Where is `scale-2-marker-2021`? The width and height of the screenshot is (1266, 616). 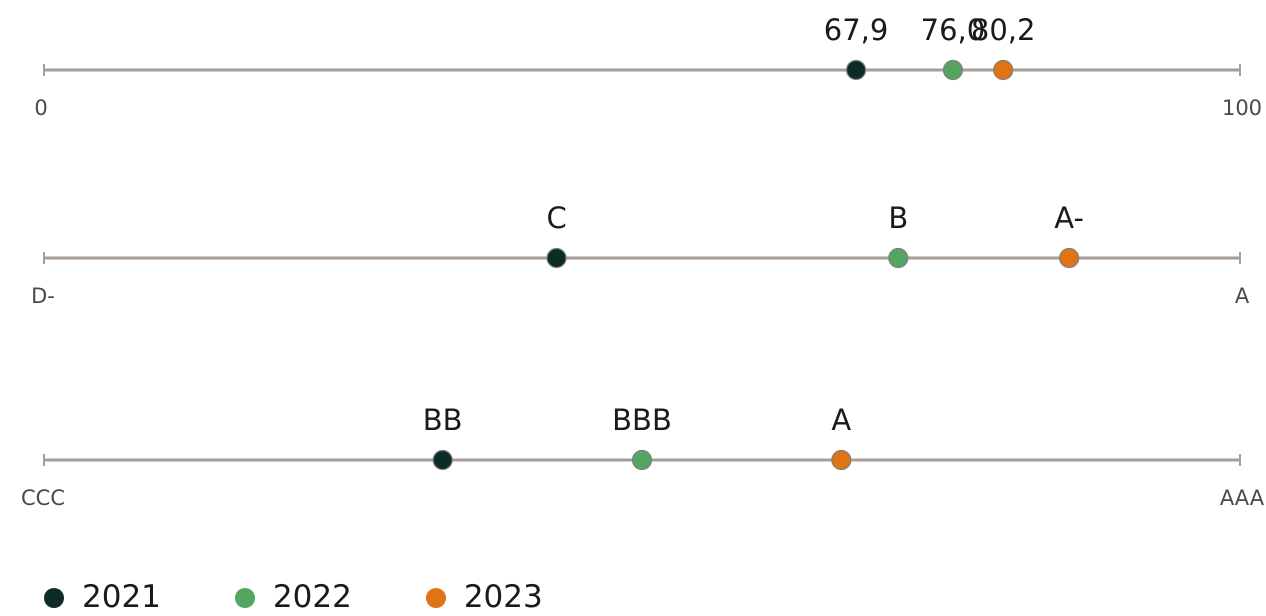 scale-2-marker-2021 is located at coordinates (442, 460).